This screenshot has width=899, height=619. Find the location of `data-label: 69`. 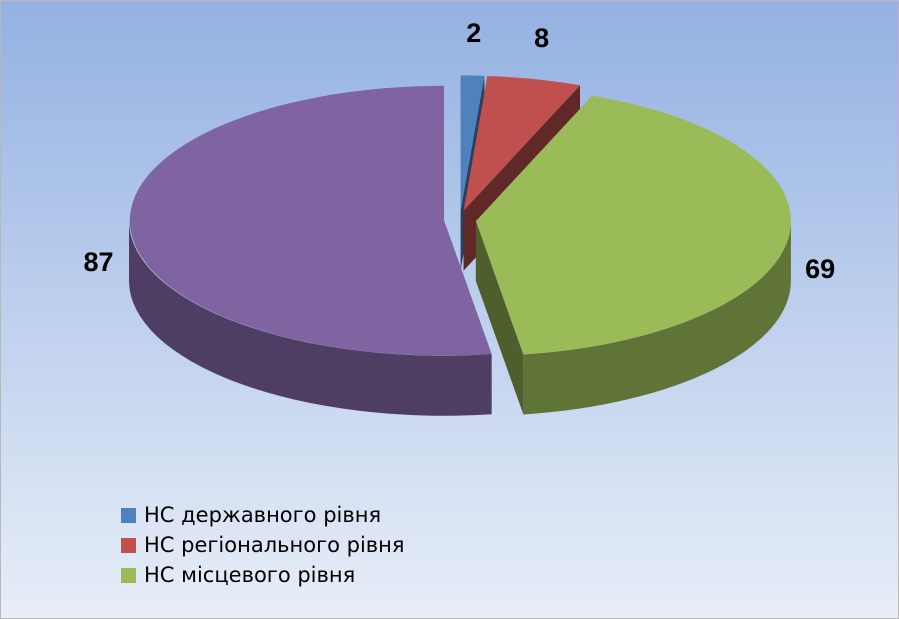

data-label: 69 is located at coordinates (820, 269).